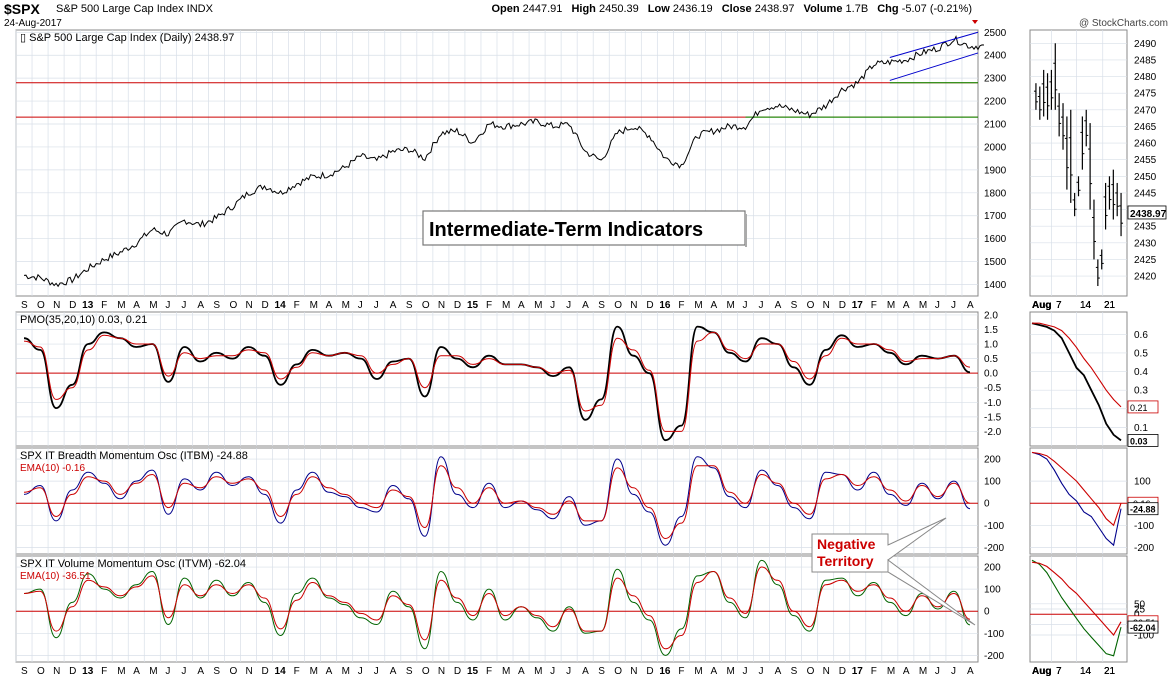 The image size is (1174, 680). Describe the element at coordinates (1123, 23) in the screenshot. I see `watermark: @ StockCharts.com` at that location.